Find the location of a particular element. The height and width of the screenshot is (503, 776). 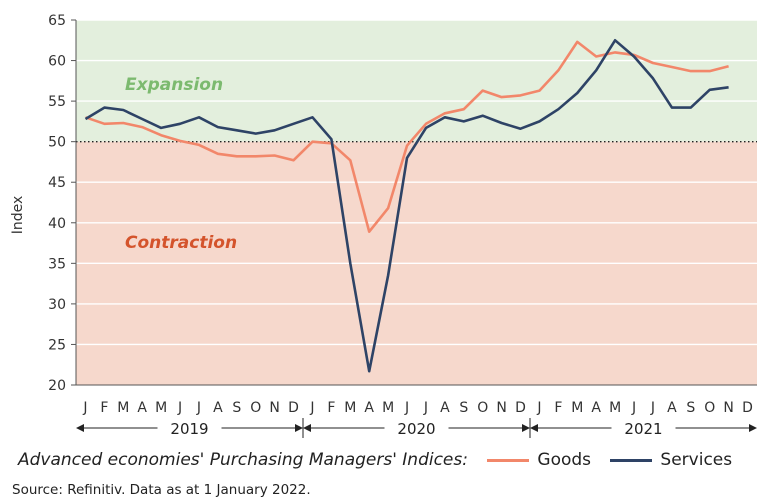

y-tick-label: 60 is located at coordinates (57, 62).